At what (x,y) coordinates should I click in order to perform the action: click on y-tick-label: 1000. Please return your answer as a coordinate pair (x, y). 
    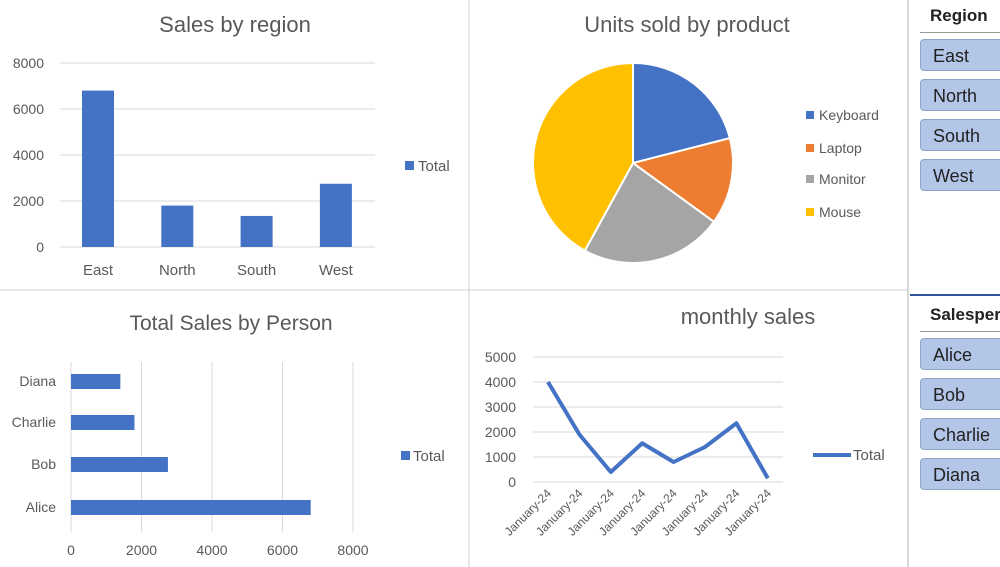
    Looking at the image, I should click on (500, 457).